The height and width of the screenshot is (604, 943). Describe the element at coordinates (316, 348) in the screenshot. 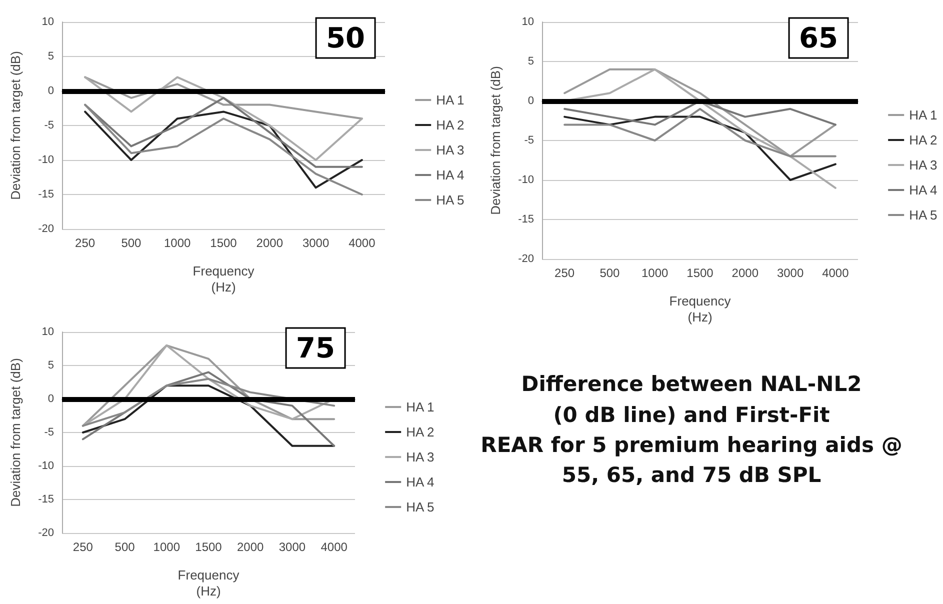

I see `chart-title: 75` at that location.